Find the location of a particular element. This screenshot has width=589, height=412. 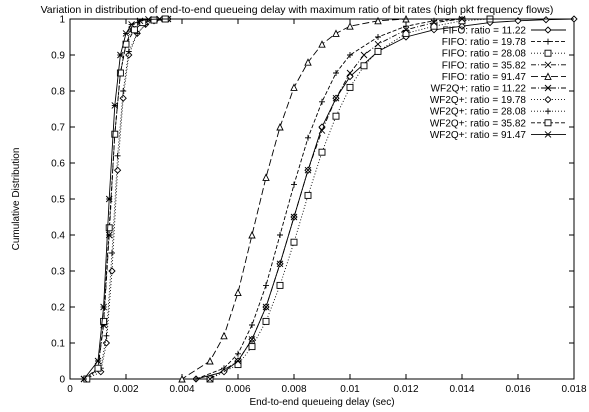

x-axis-label: End-to-end queueing delay (sec) is located at coordinates (321, 402).